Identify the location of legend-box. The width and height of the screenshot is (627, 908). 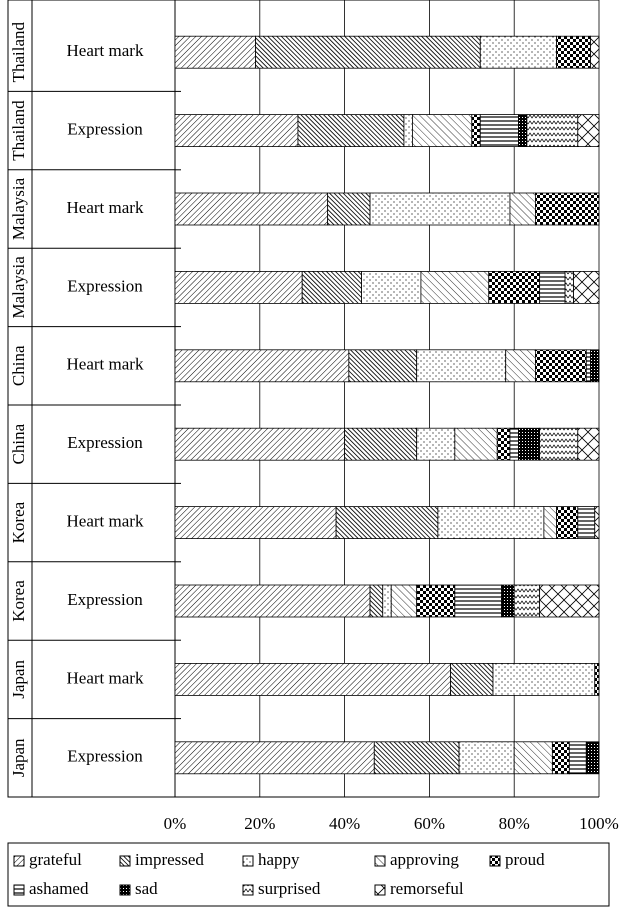
(308, 874).